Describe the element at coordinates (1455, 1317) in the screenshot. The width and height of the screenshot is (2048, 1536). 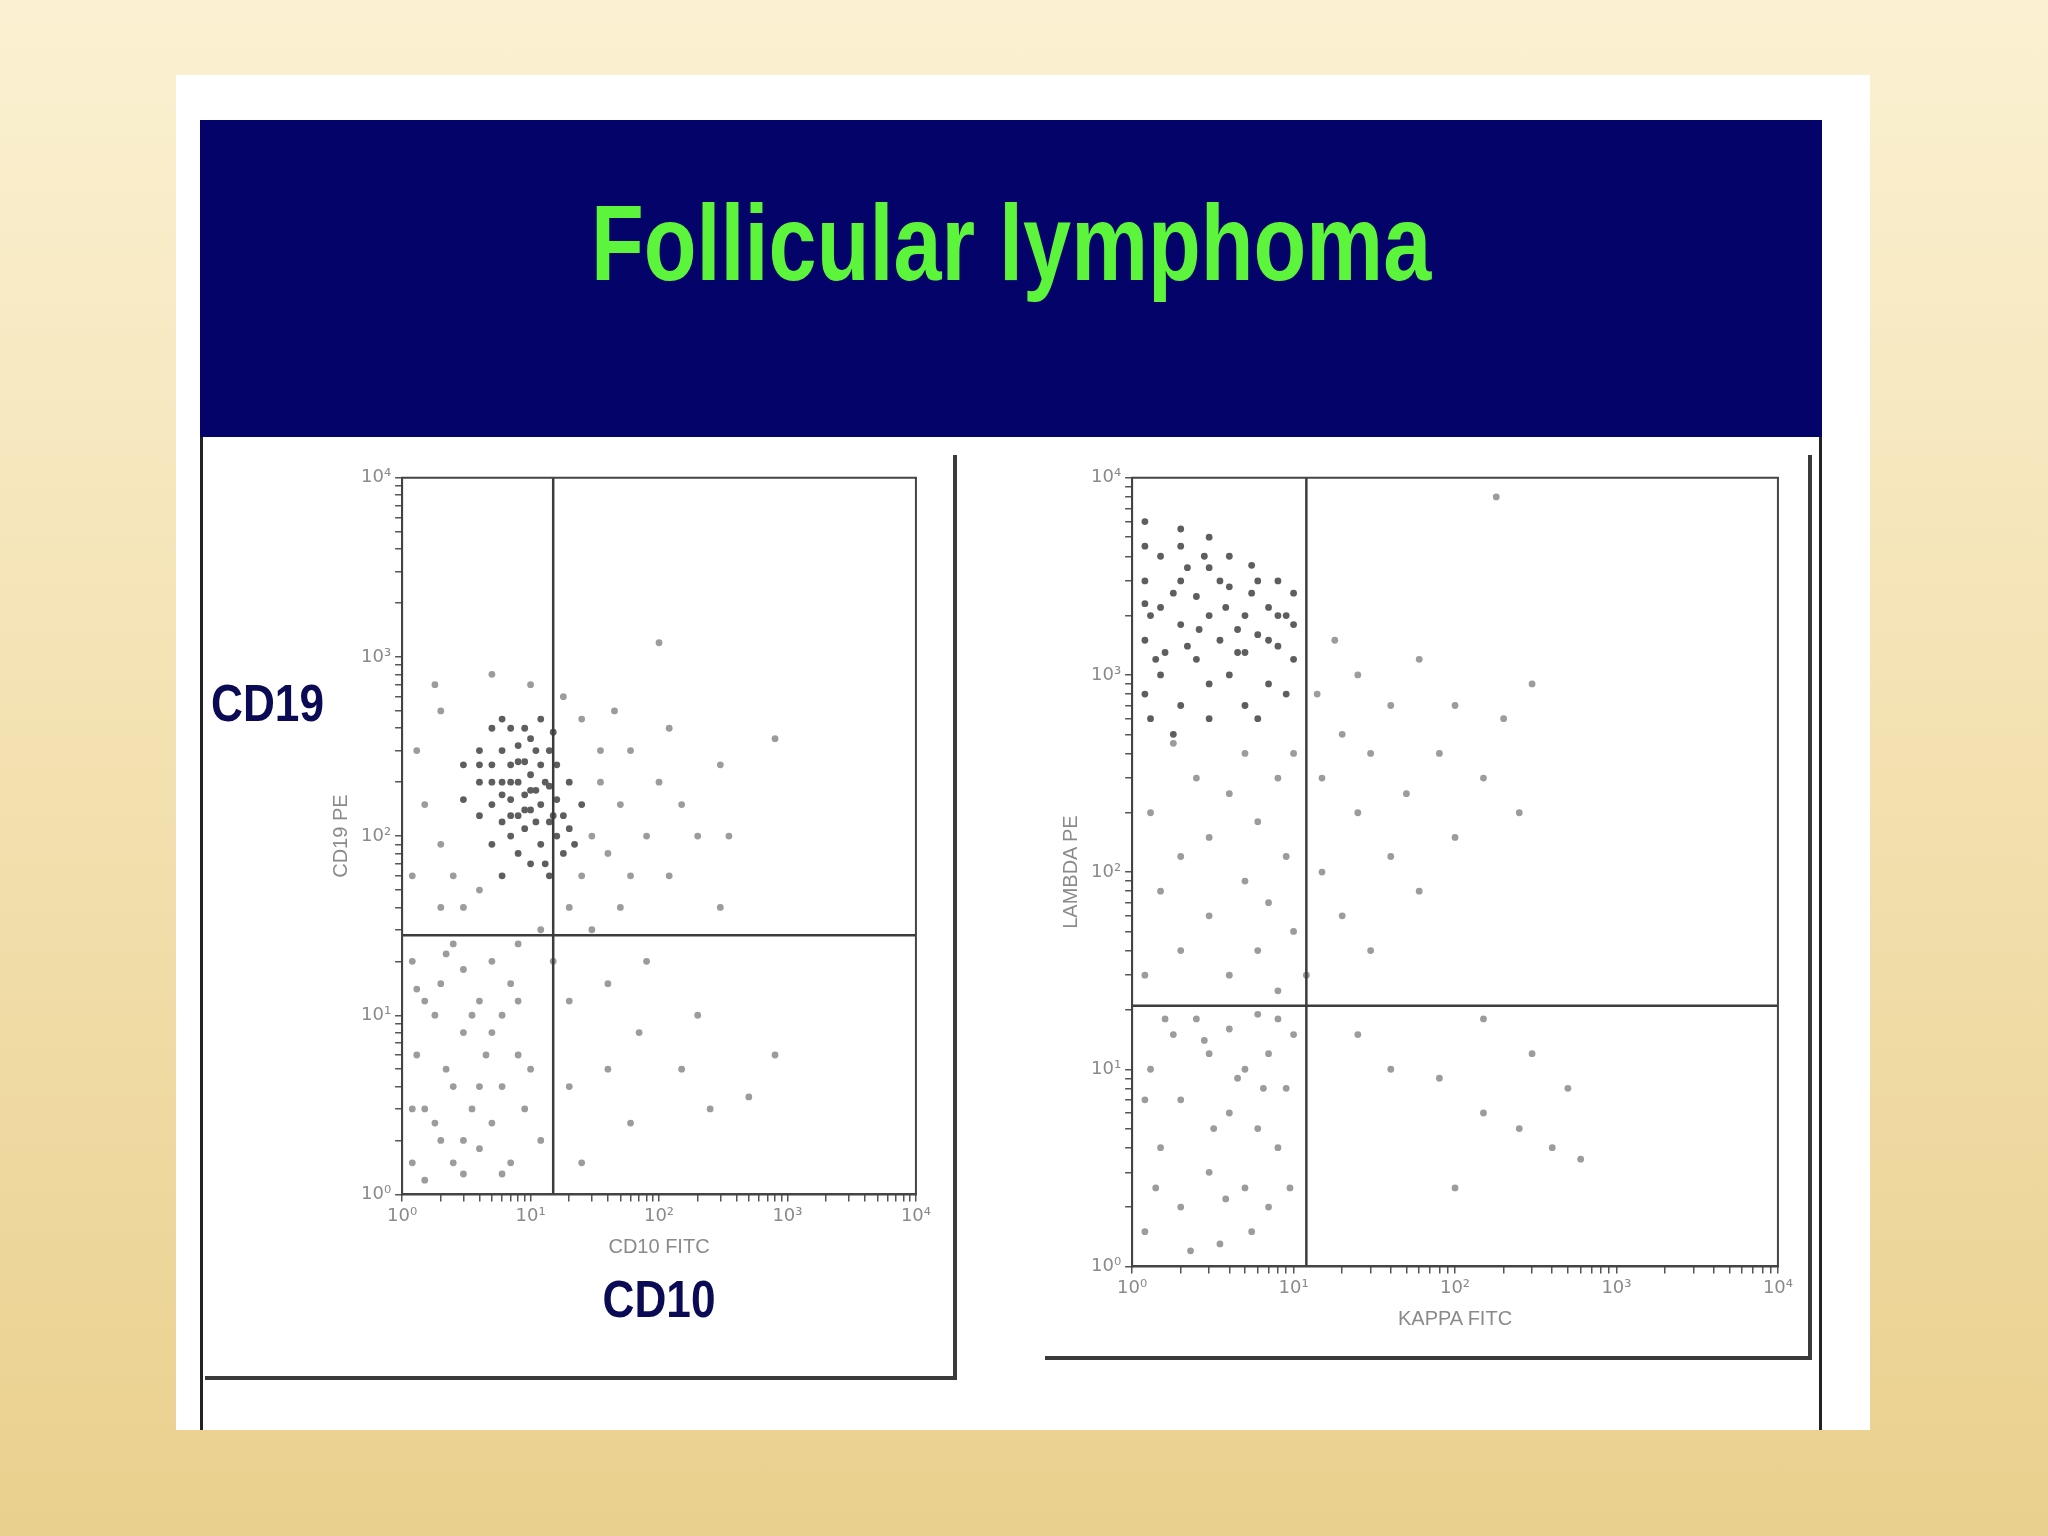
I see `x-axis-title: KAPPA FITC` at that location.